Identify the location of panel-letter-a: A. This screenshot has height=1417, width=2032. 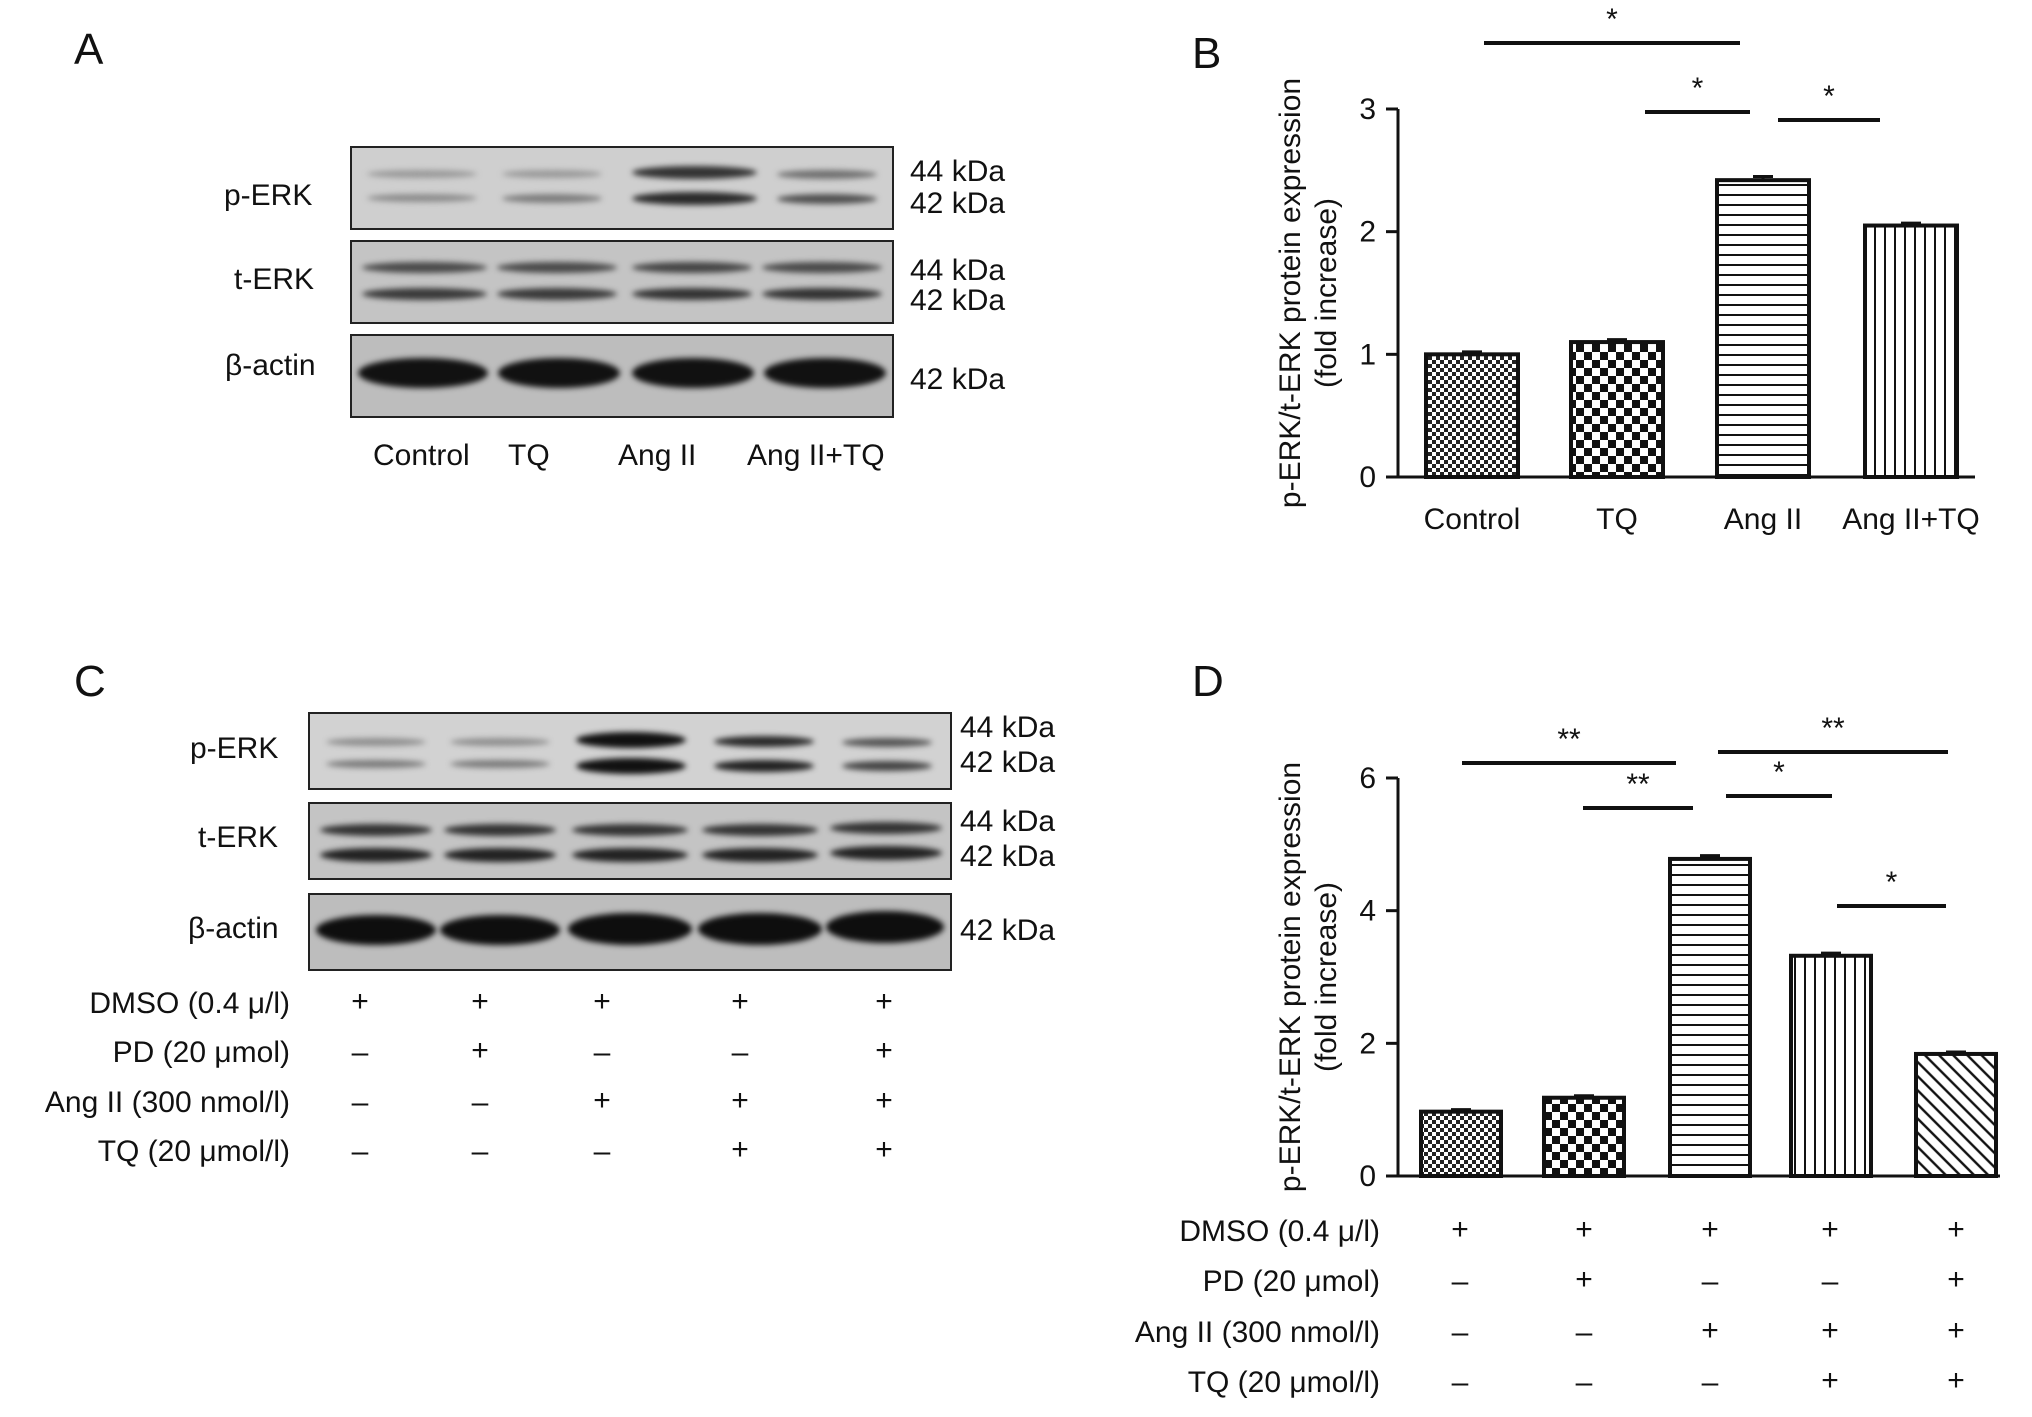
(89, 49).